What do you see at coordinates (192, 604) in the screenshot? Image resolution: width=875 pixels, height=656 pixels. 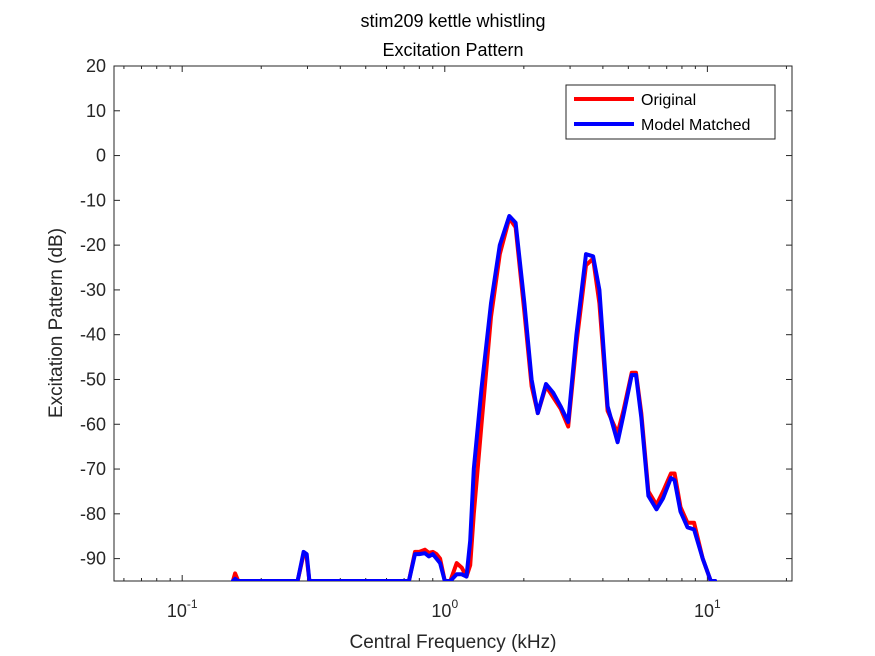 I see `x-tick-label-exponent: -1` at bounding box center [192, 604].